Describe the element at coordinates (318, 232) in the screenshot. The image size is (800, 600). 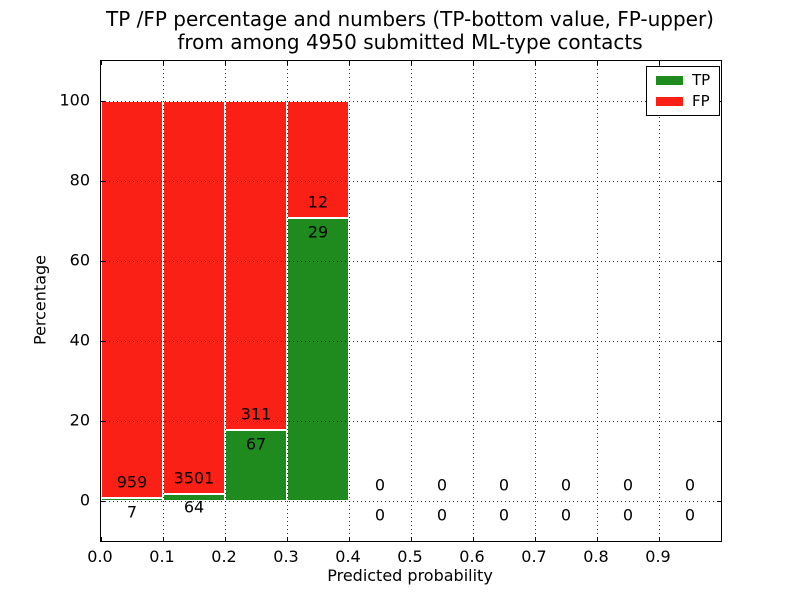
I see `tp-count-label: 29` at that location.